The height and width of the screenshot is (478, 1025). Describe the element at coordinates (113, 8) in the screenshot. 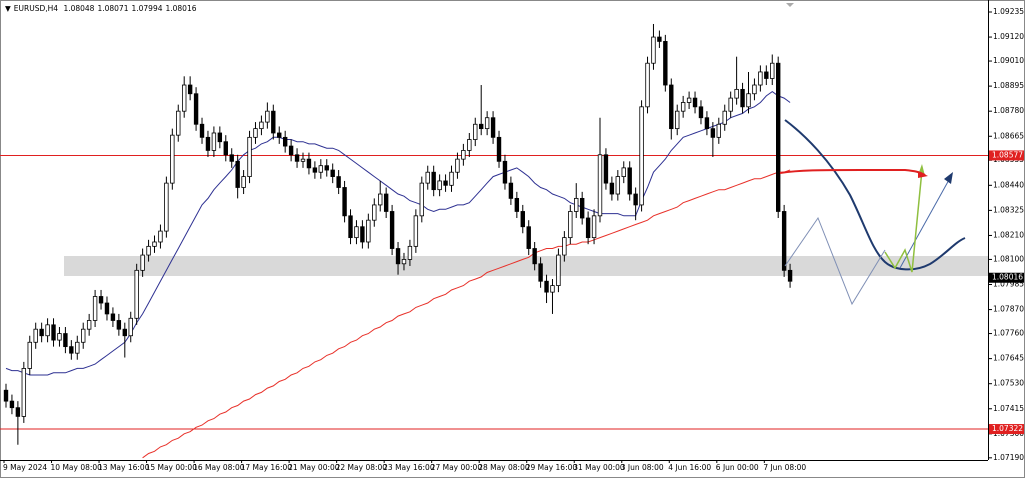

I see `quote-high: 1.08071` at that location.